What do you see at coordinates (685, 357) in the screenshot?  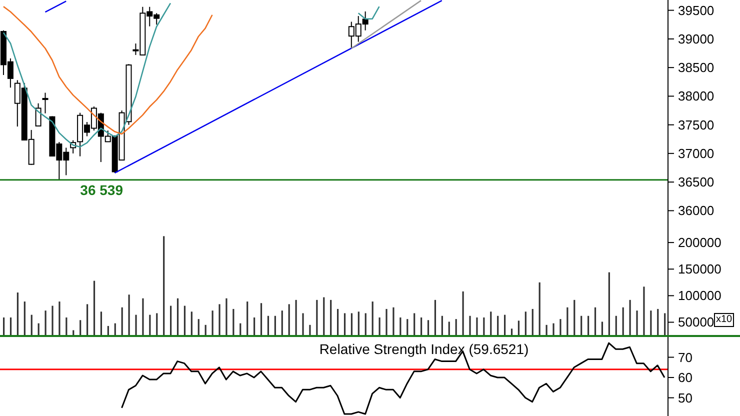 I see `y-tick-label: 70` at bounding box center [685, 357].